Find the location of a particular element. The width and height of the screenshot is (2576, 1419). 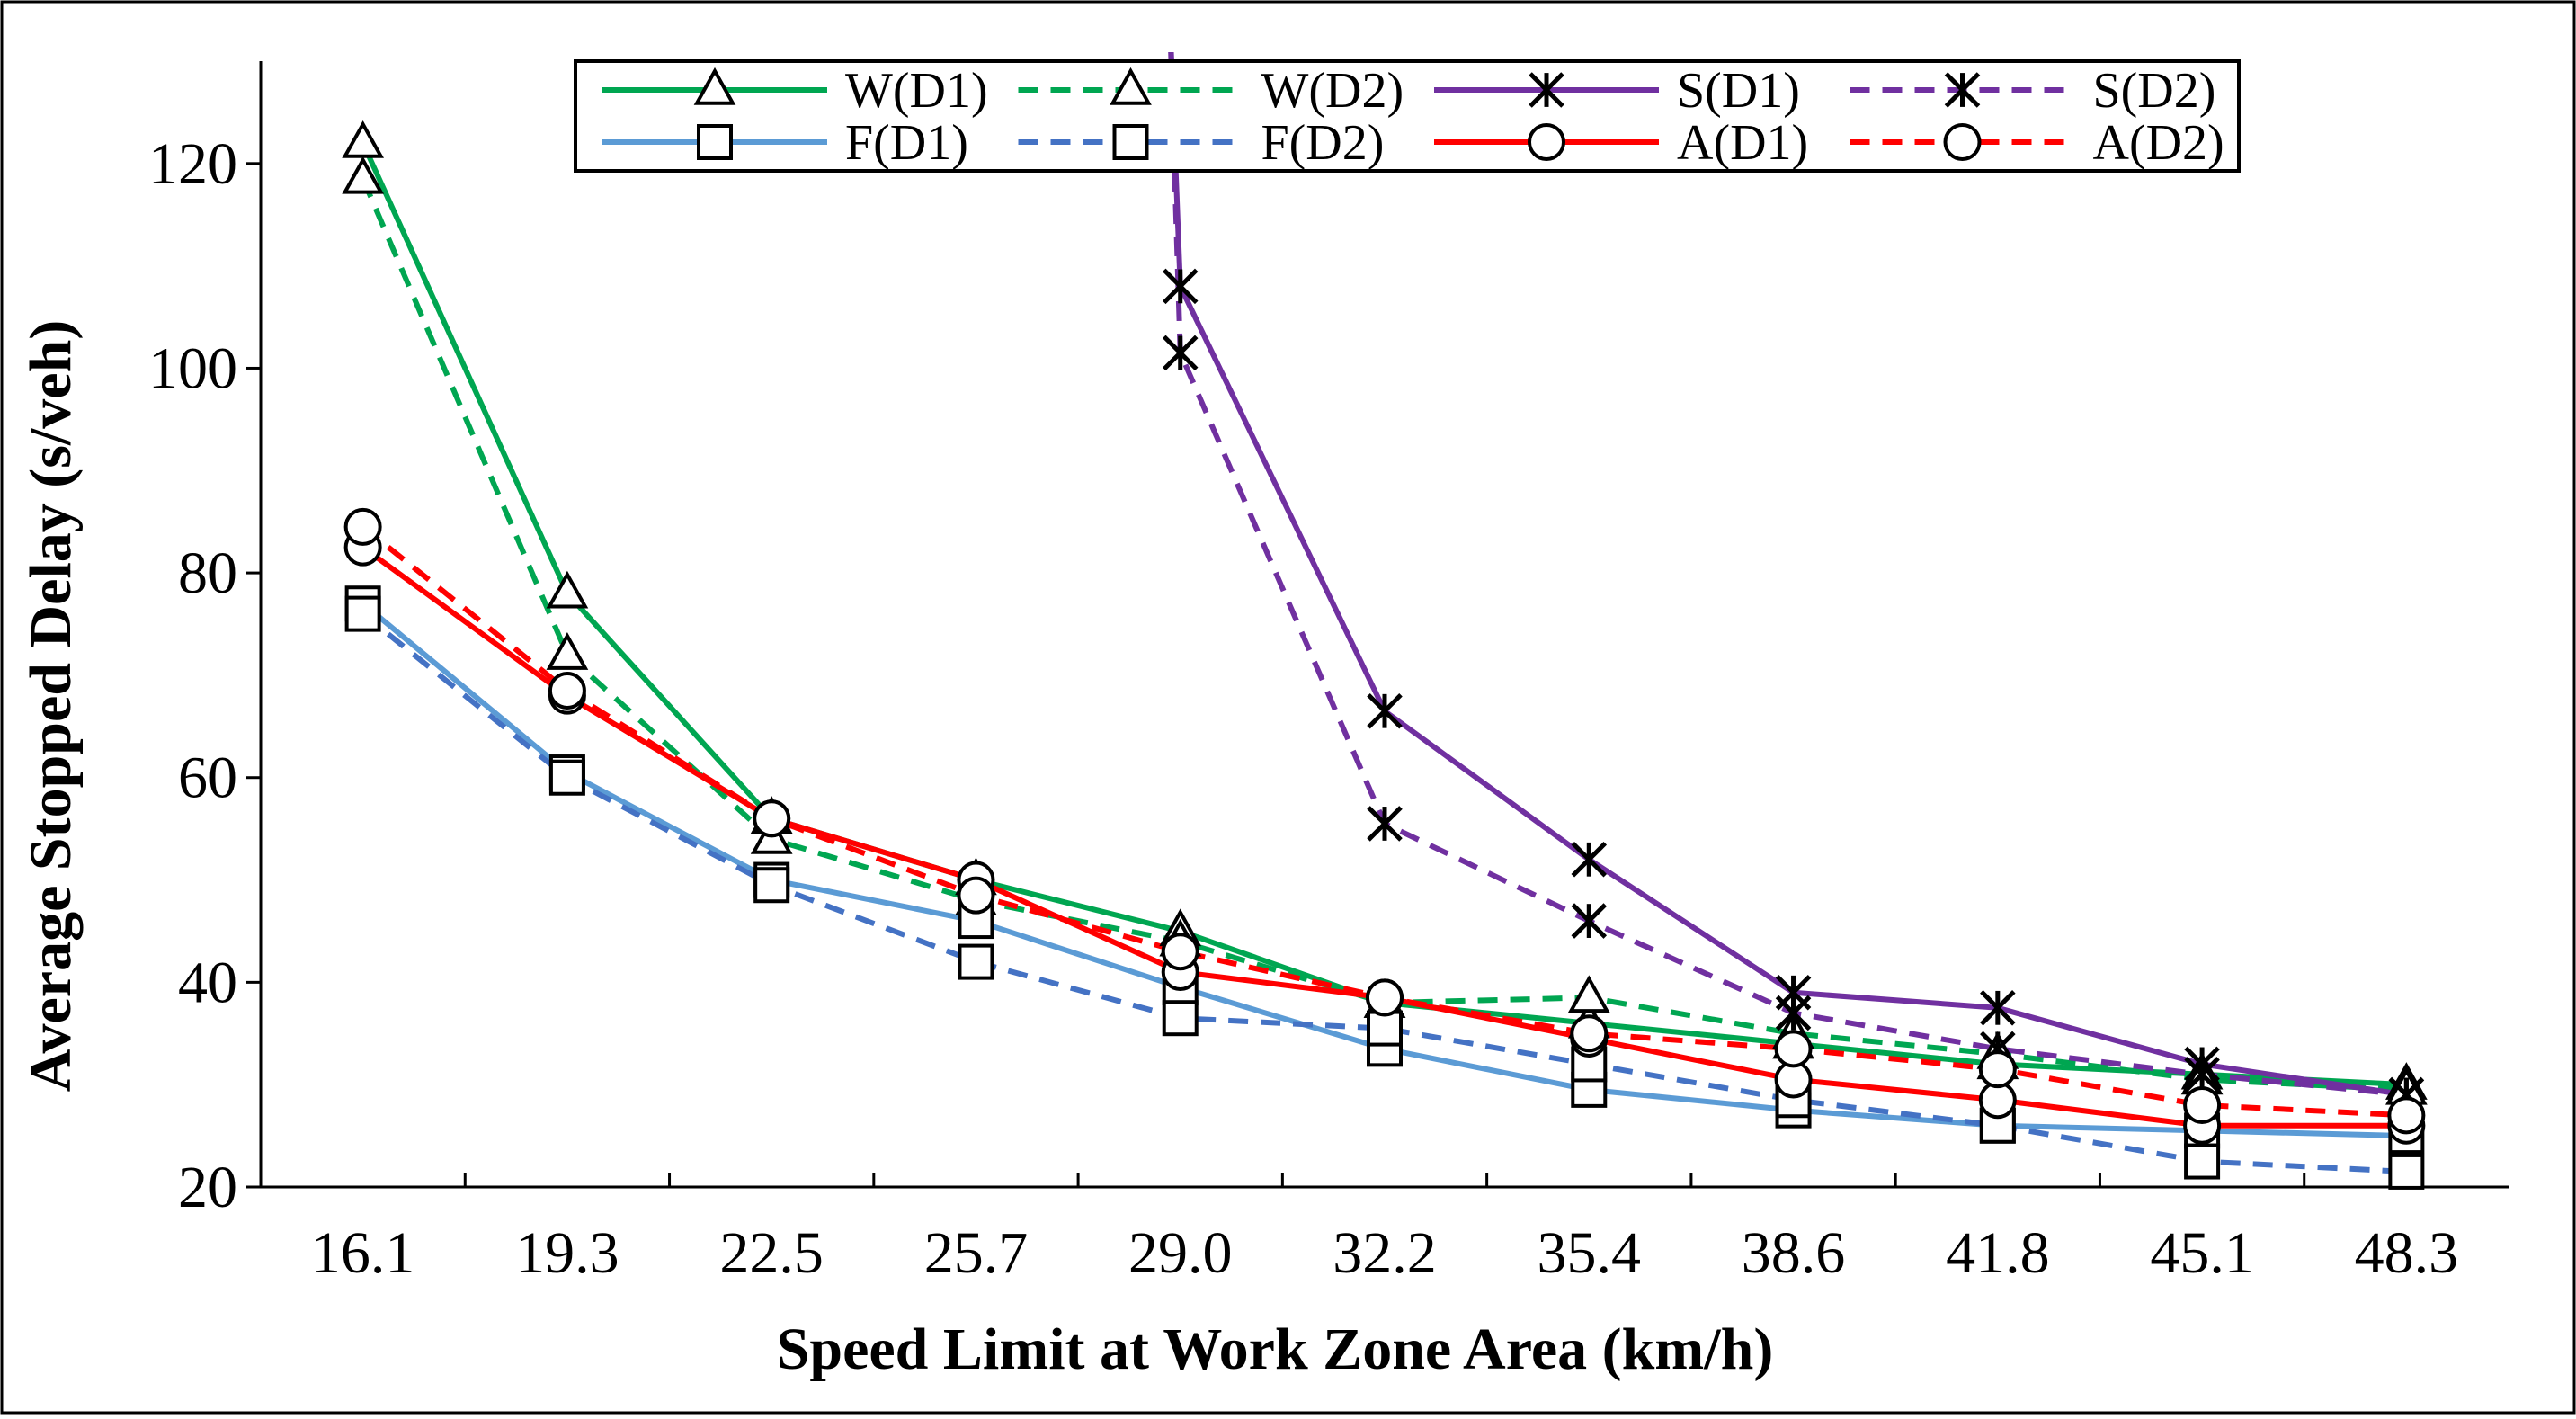

legend-label-s-d2: S(D2) is located at coordinates (2155, 91).